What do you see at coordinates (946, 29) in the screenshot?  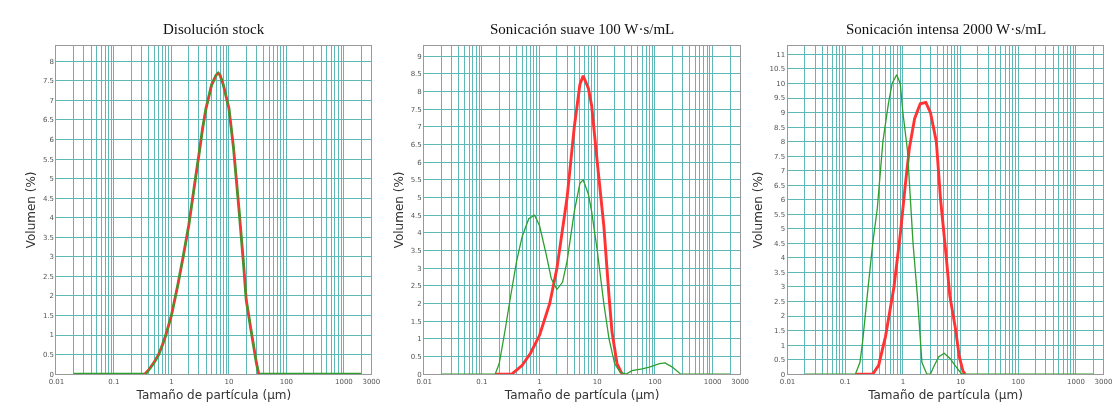 I see `chart-title: Sonicación intensa 2000 W·s/mL` at bounding box center [946, 29].